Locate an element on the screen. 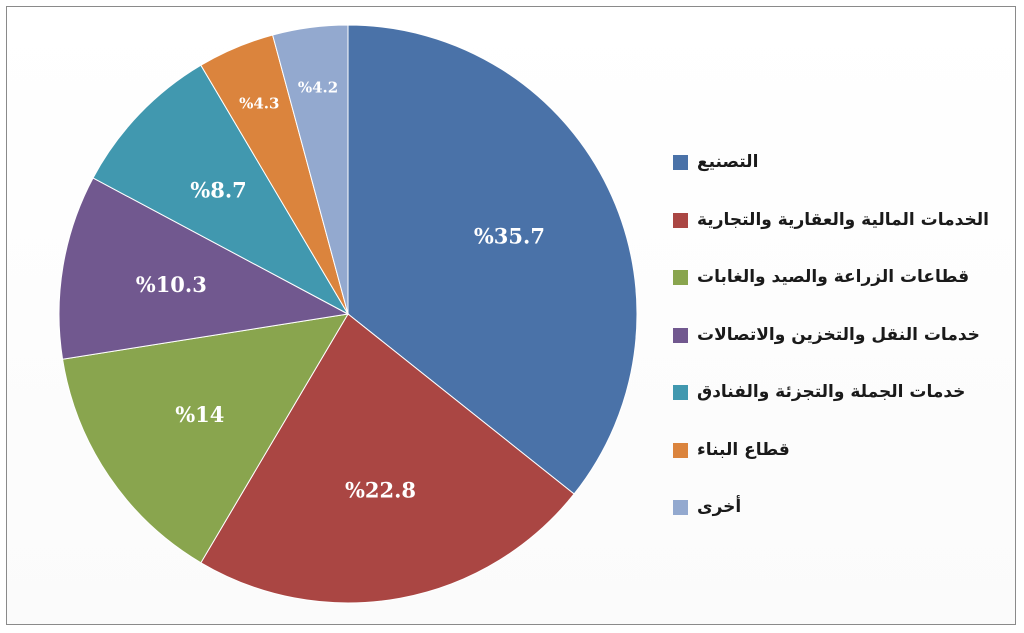 Image resolution: width=1024 pixels, height=633 pixels. legend-label-1: الخدمات المالية والعقارية والتجارية is located at coordinates (843, 219).